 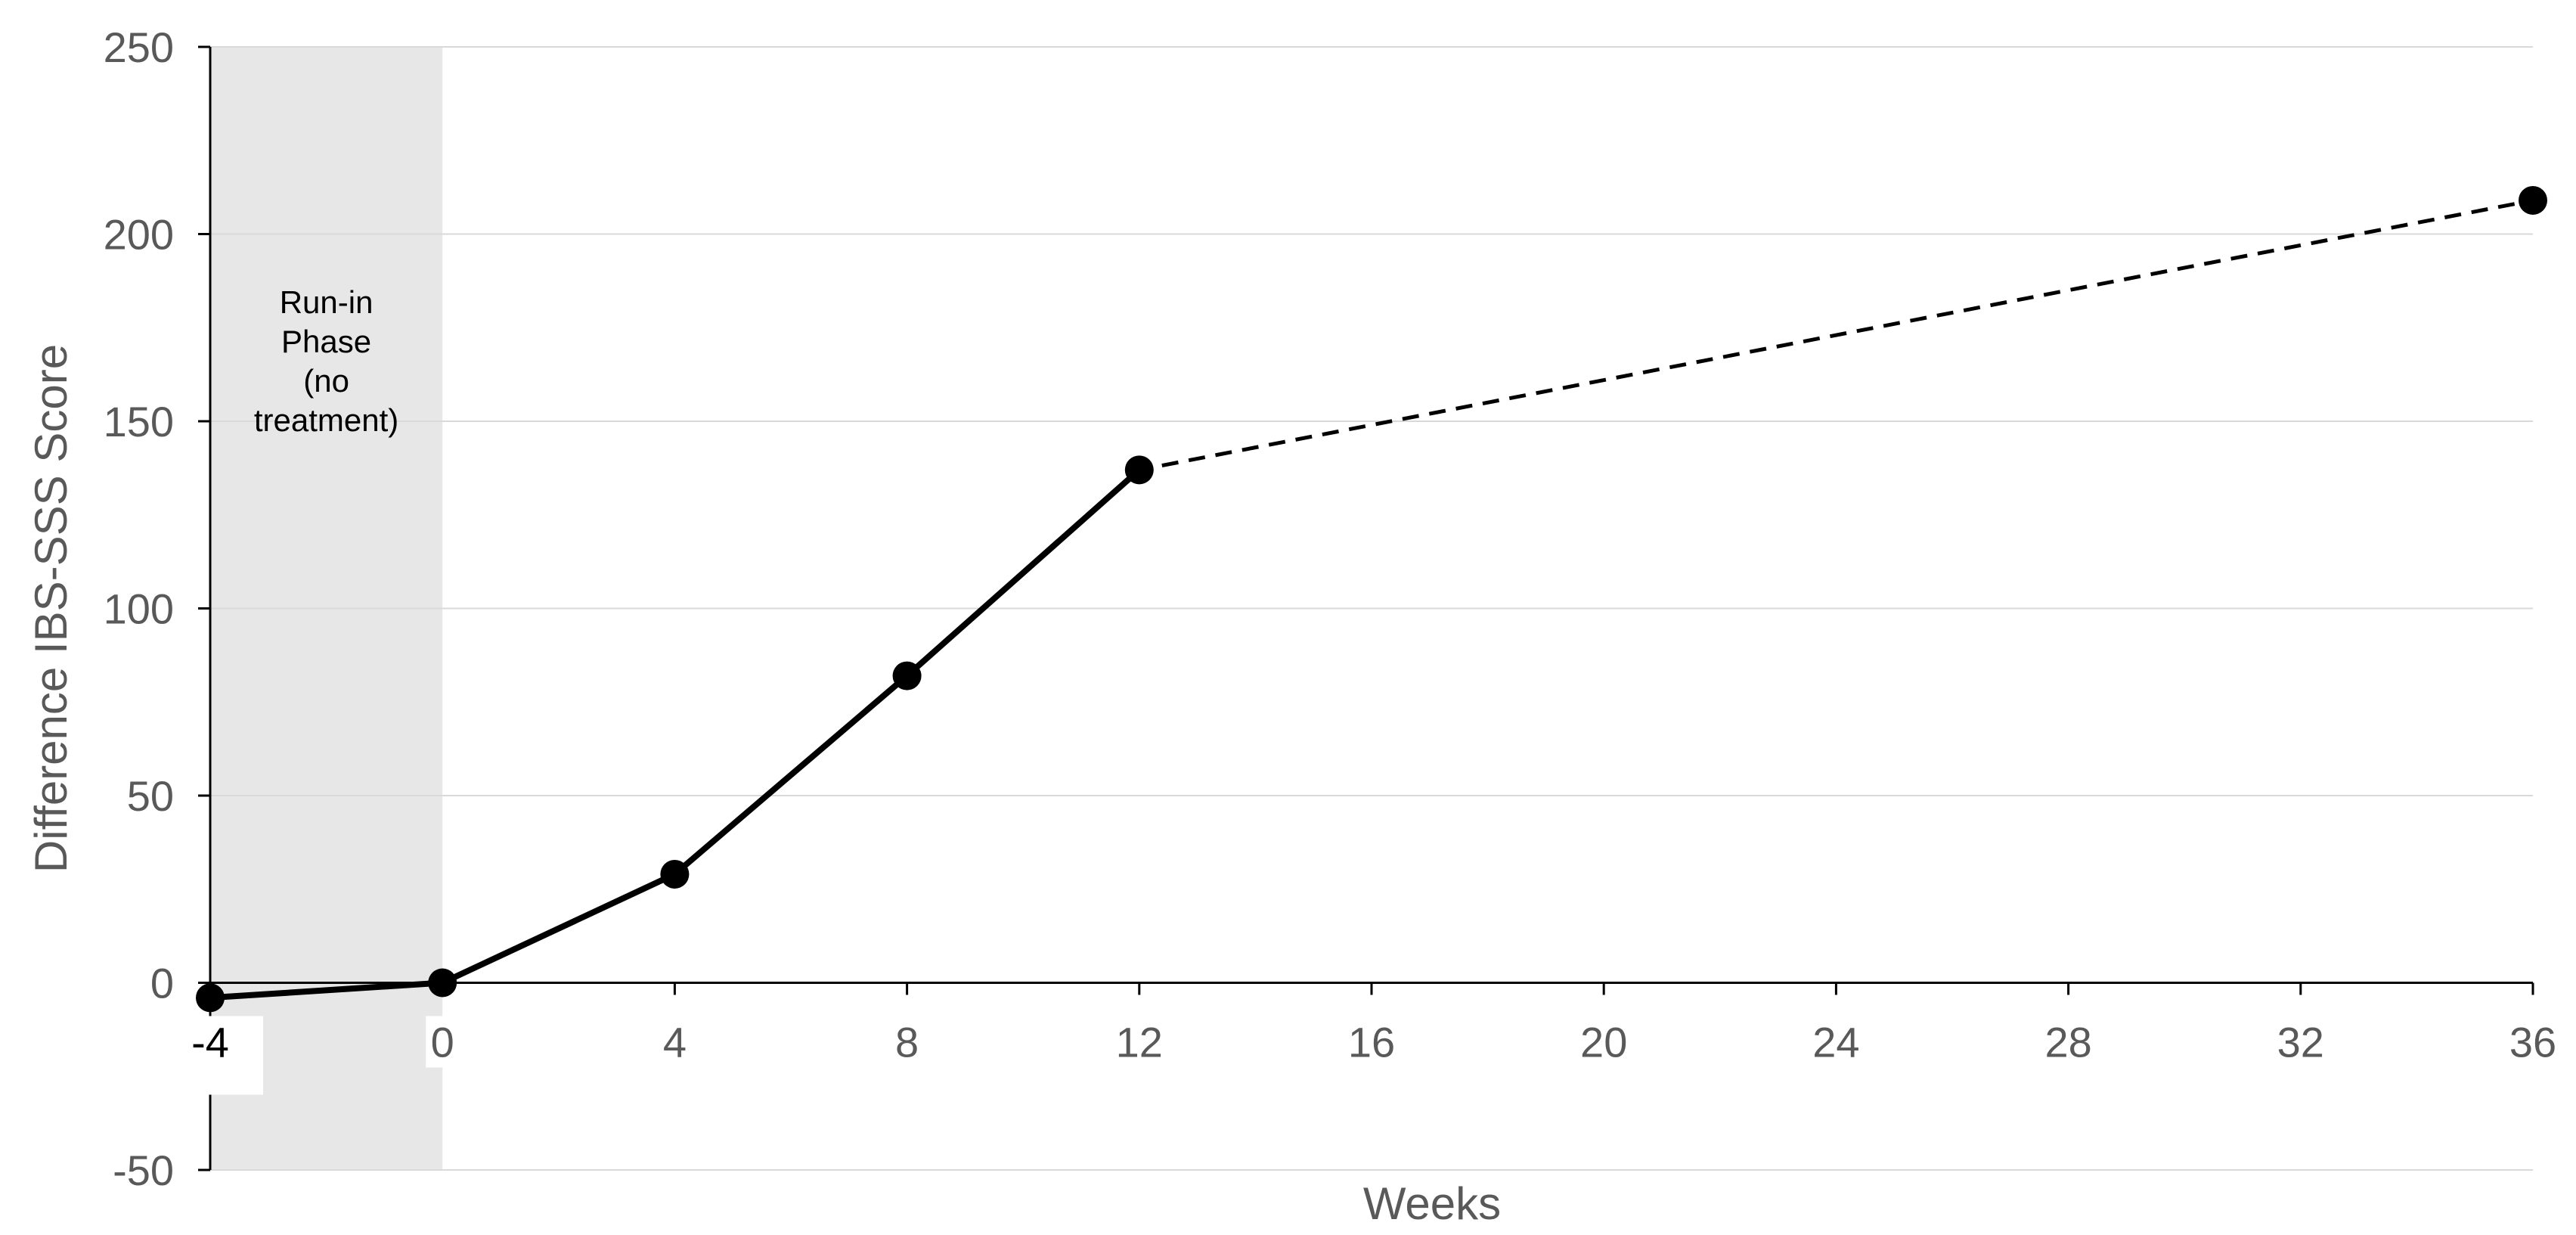 I want to click on y-axis-title: Difference IBS-SSS Score, so click(x=51, y=608).